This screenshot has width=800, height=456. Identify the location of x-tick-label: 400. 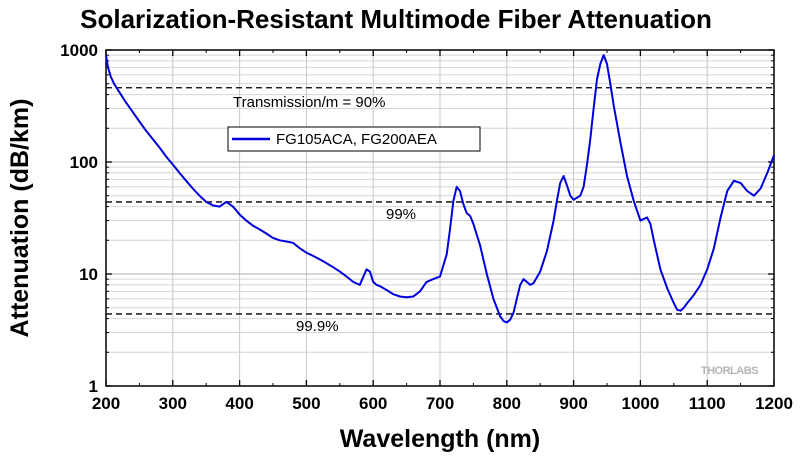
(239, 403).